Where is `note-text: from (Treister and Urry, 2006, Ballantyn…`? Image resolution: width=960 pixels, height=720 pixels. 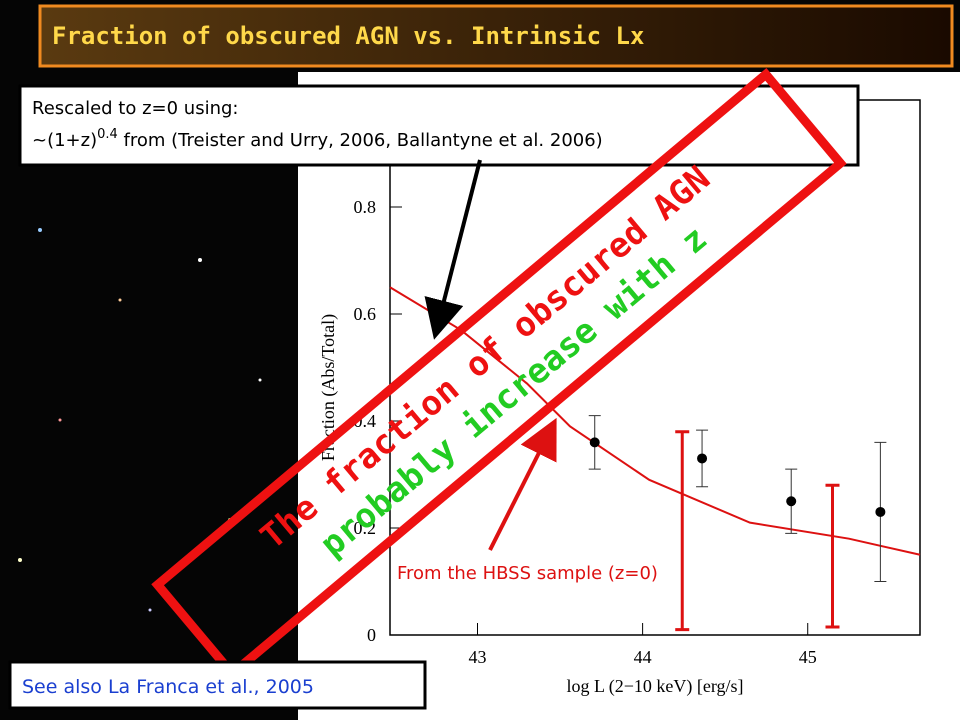
note-text: from (Treister and Urry, 2006, Ballantyn… is located at coordinates (360, 140).